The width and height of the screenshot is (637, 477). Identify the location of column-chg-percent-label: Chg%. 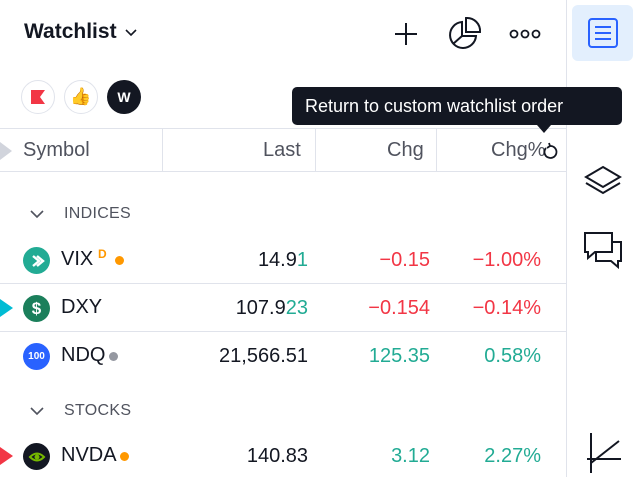
(518, 150).